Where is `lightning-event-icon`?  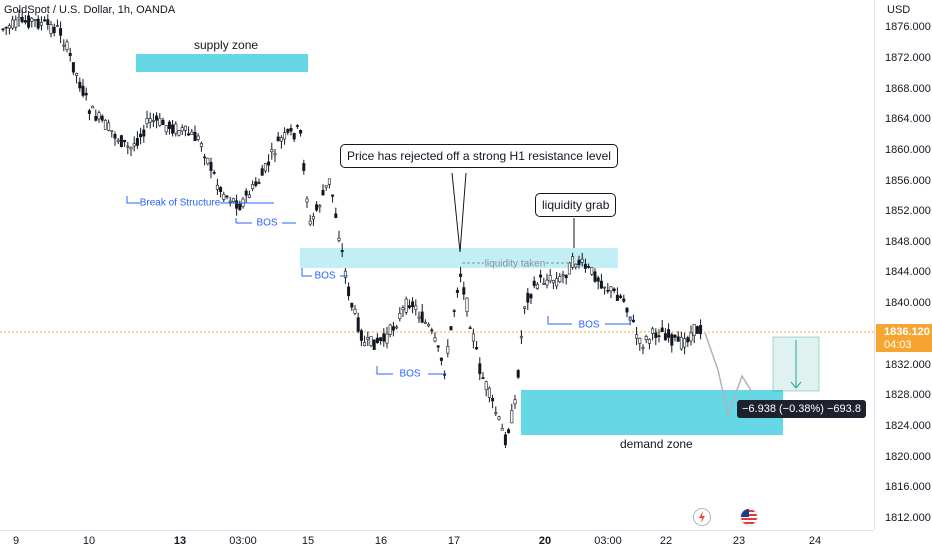
lightning-event-icon is located at coordinates (702, 517).